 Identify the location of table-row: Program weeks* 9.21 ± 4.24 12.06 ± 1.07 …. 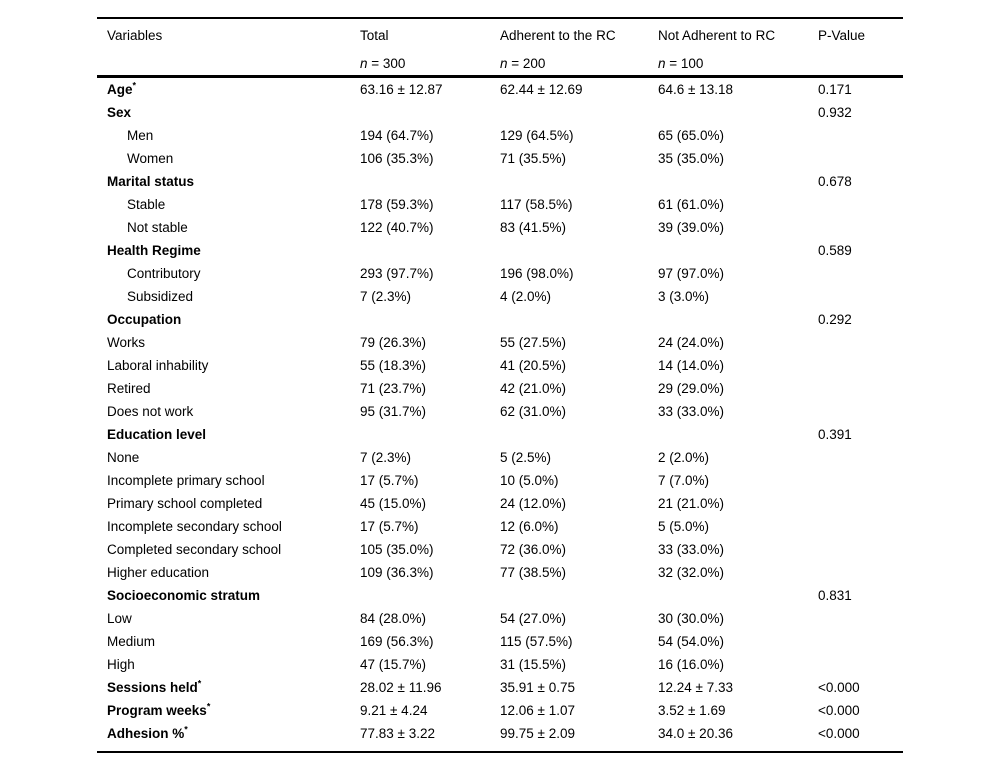
(500, 710).